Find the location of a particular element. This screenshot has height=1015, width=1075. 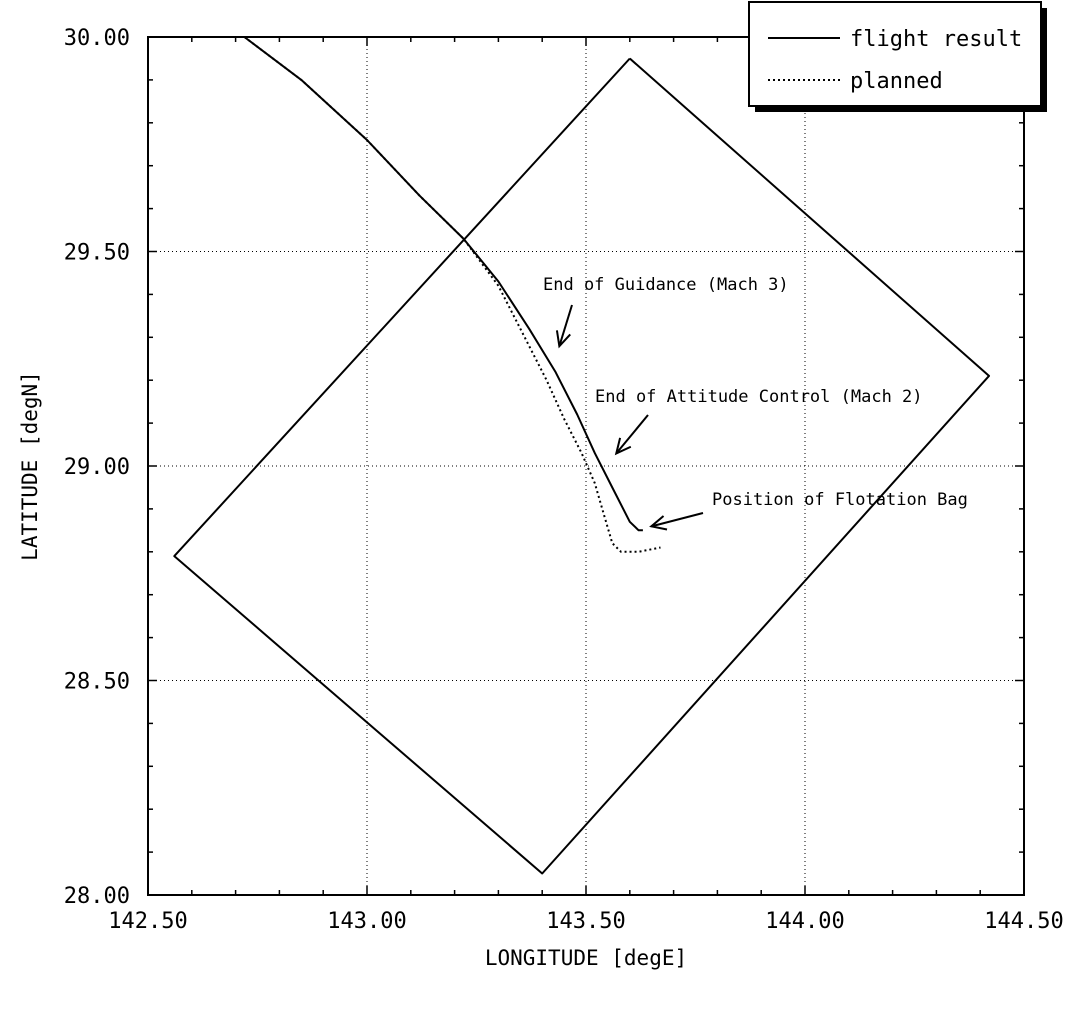

legend: flight result planned is located at coordinates (897, 56).